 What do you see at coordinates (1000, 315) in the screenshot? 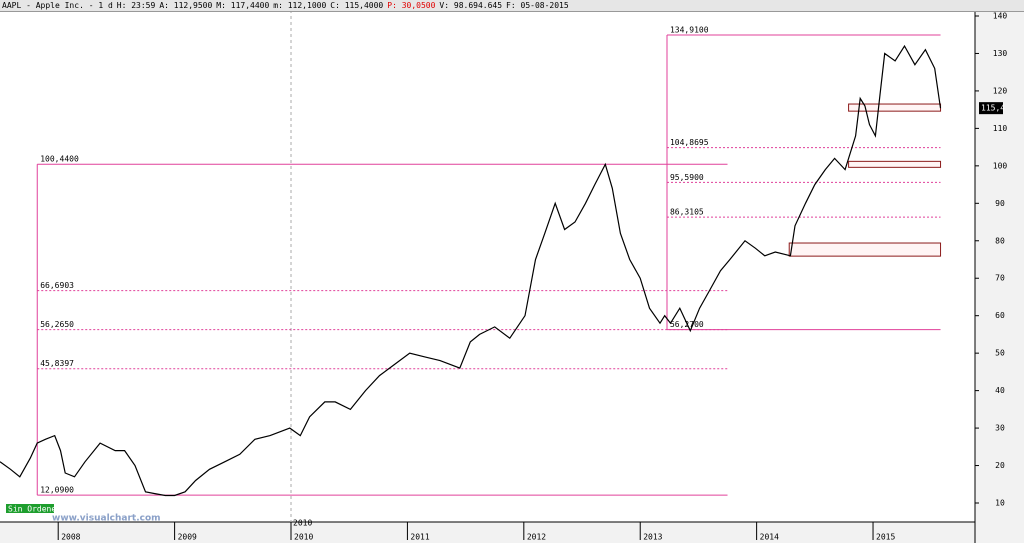
I see `y-tick-label: 60` at bounding box center [1000, 315].